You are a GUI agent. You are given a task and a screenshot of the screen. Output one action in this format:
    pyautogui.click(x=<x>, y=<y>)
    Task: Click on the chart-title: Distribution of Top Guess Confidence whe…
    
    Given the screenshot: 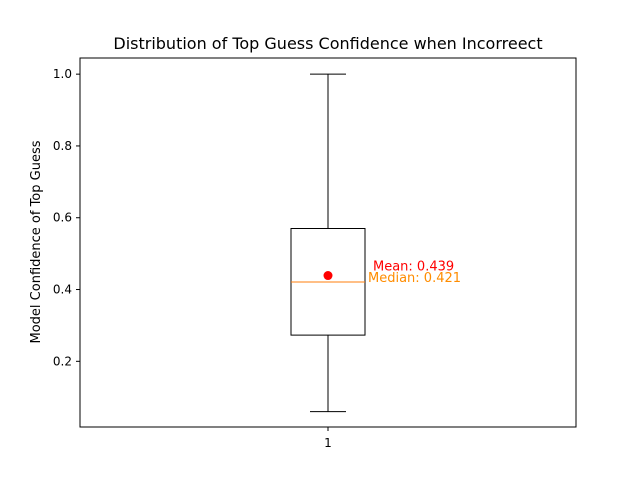 What is the action you would take?
    pyautogui.click(x=327, y=43)
    